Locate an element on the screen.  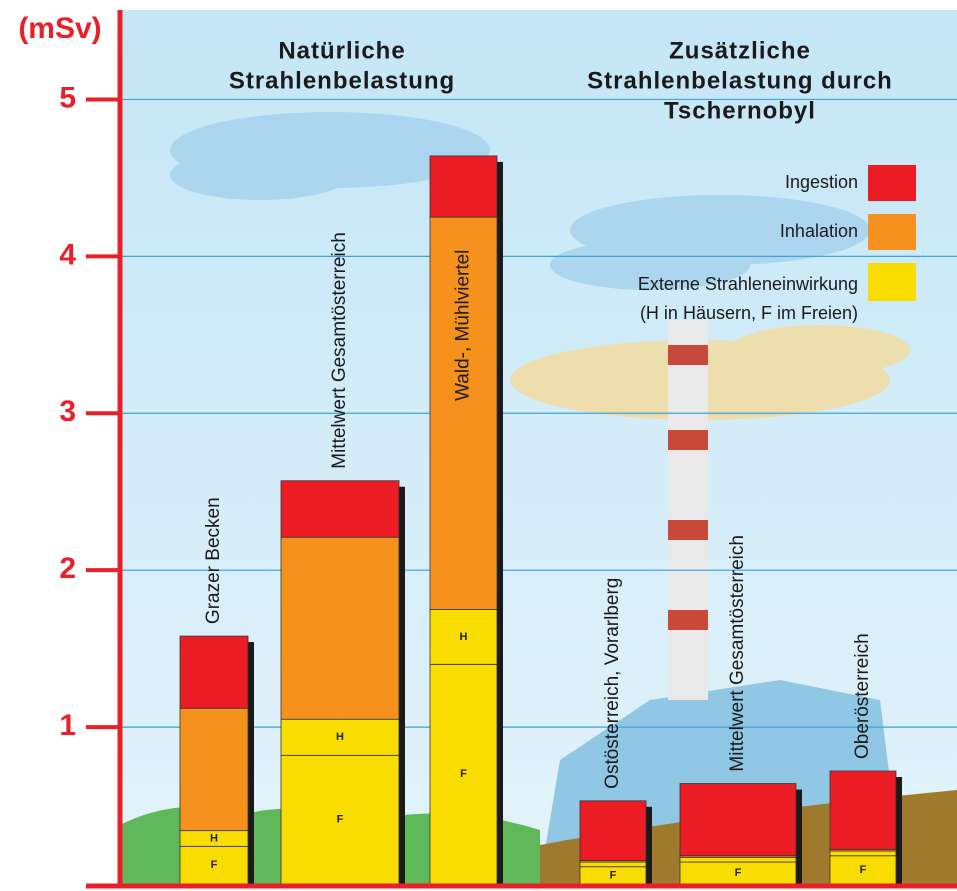
legend-label: Inhalation is located at coordinates (819, 231).